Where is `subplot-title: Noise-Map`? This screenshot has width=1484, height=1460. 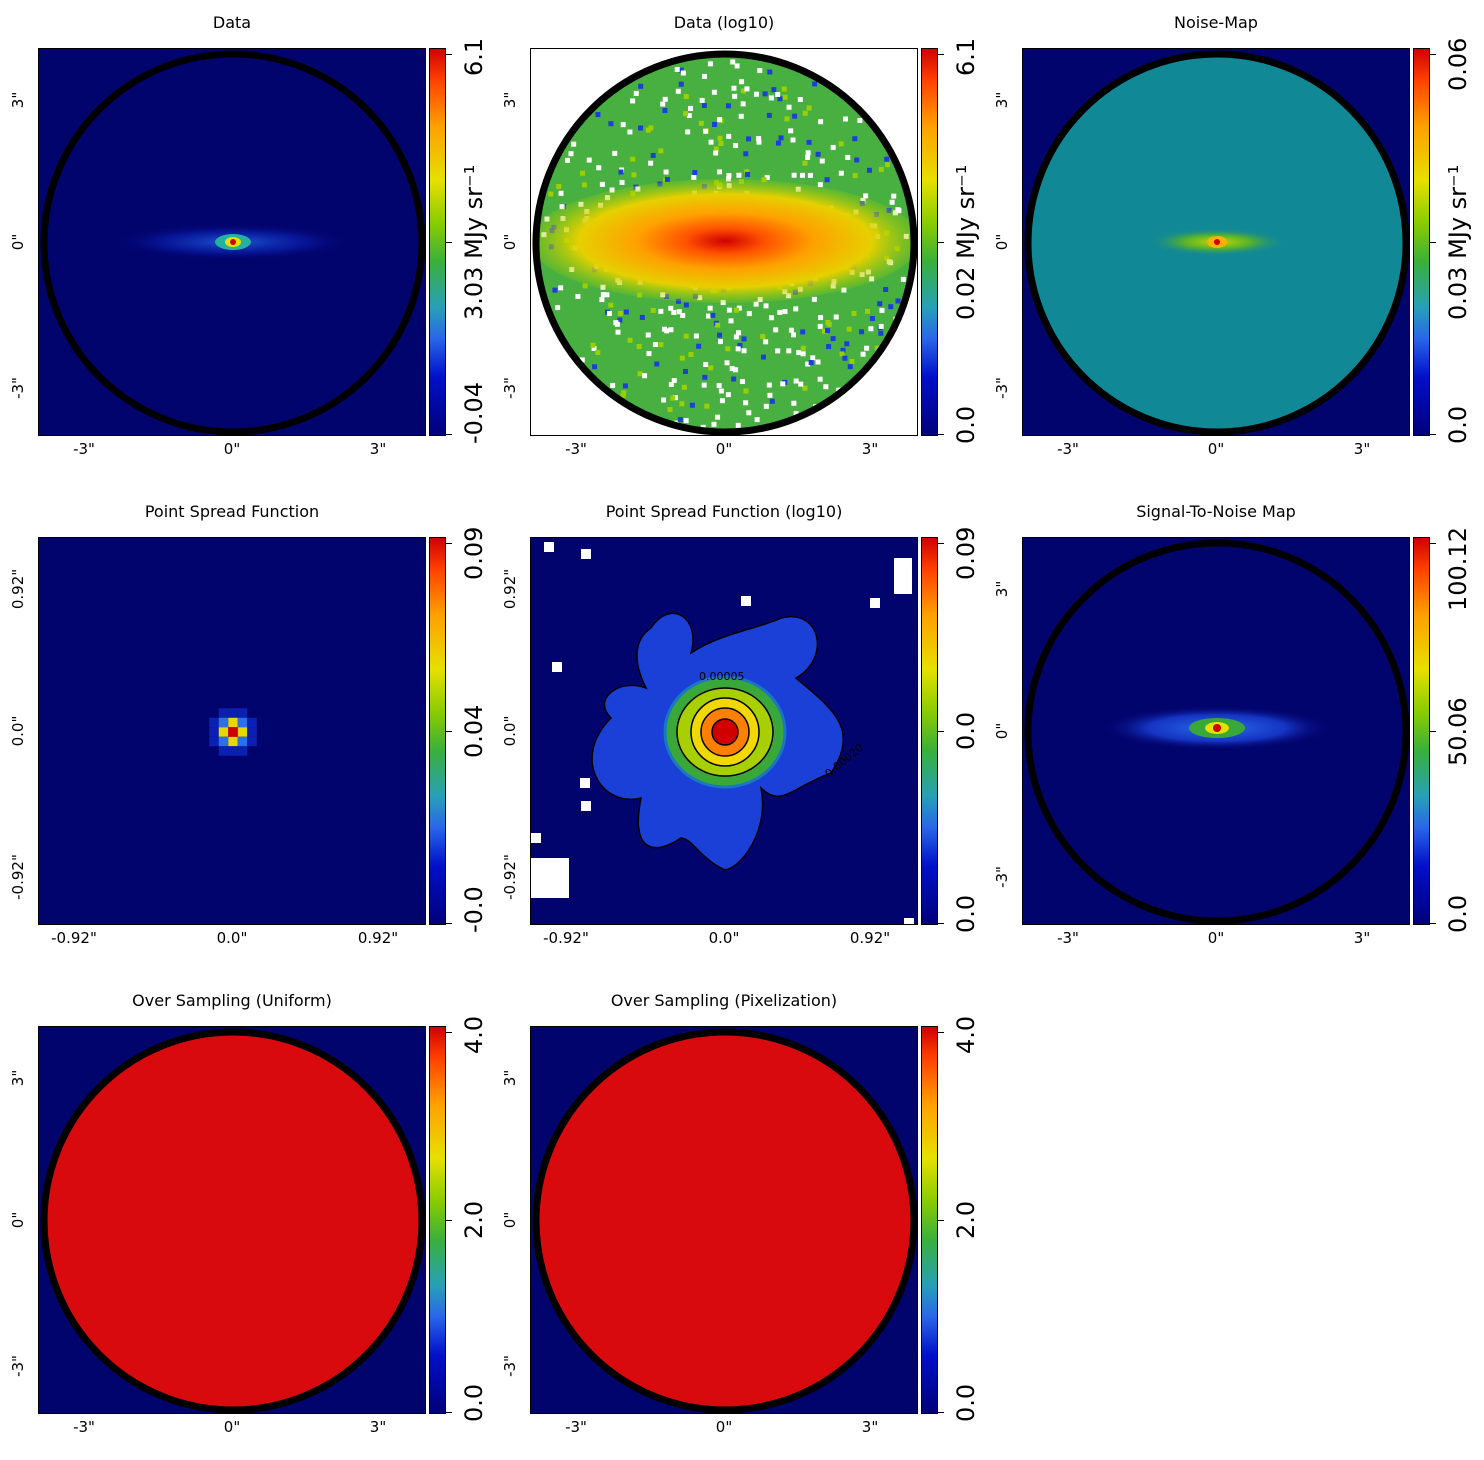 subplot-title: Noise-Map is located at coordinates (1216, 22).